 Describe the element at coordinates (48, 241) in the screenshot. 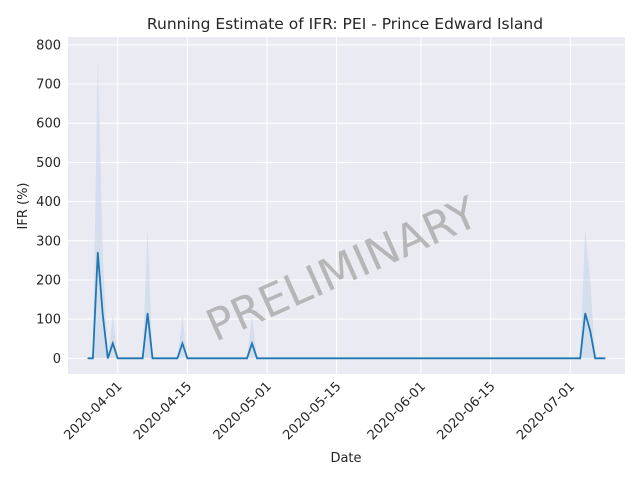

I see `y-tick-label: 300` at that location.